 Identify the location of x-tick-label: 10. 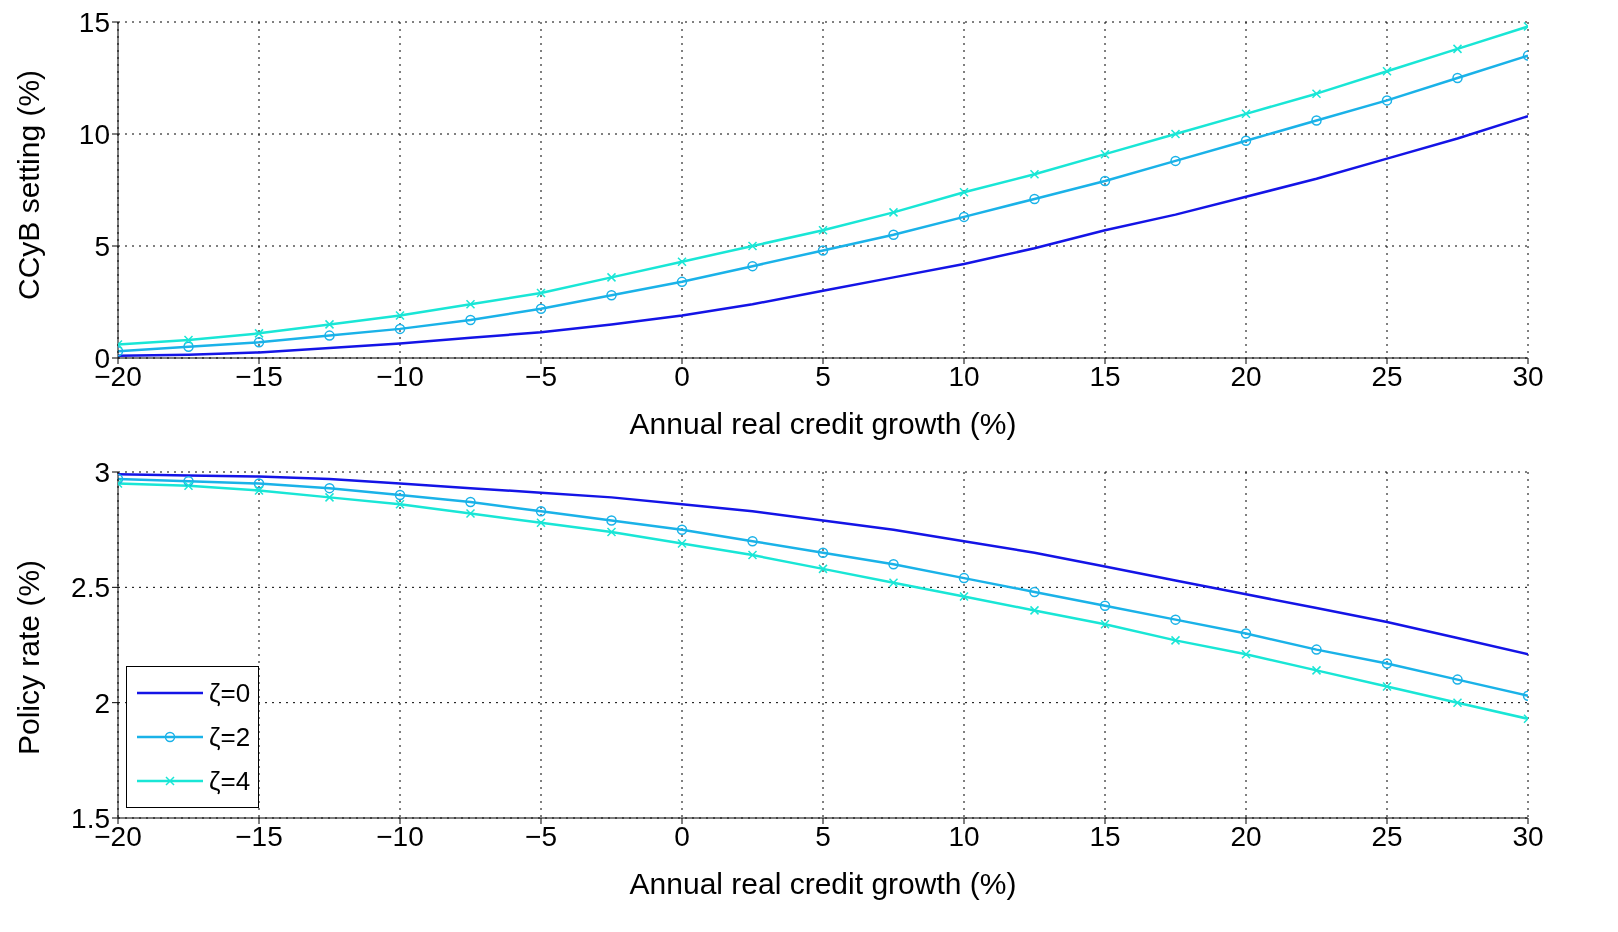
(964, 376).